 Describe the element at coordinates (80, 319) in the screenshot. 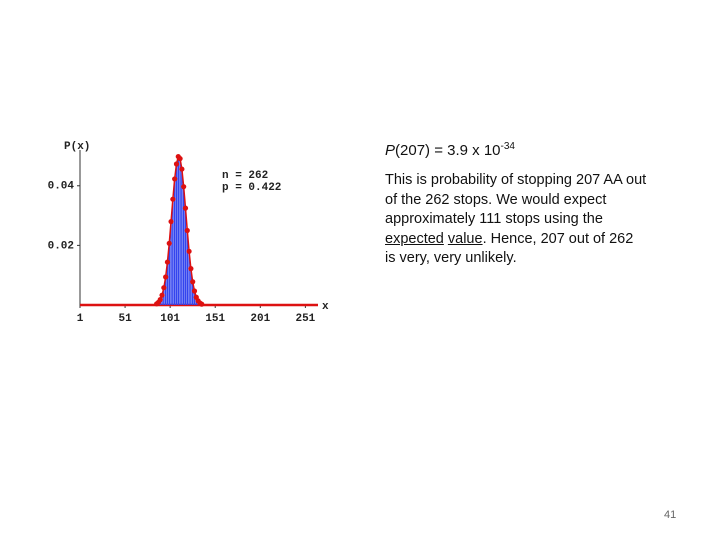

I see `x-tick-label: 1` at that location.